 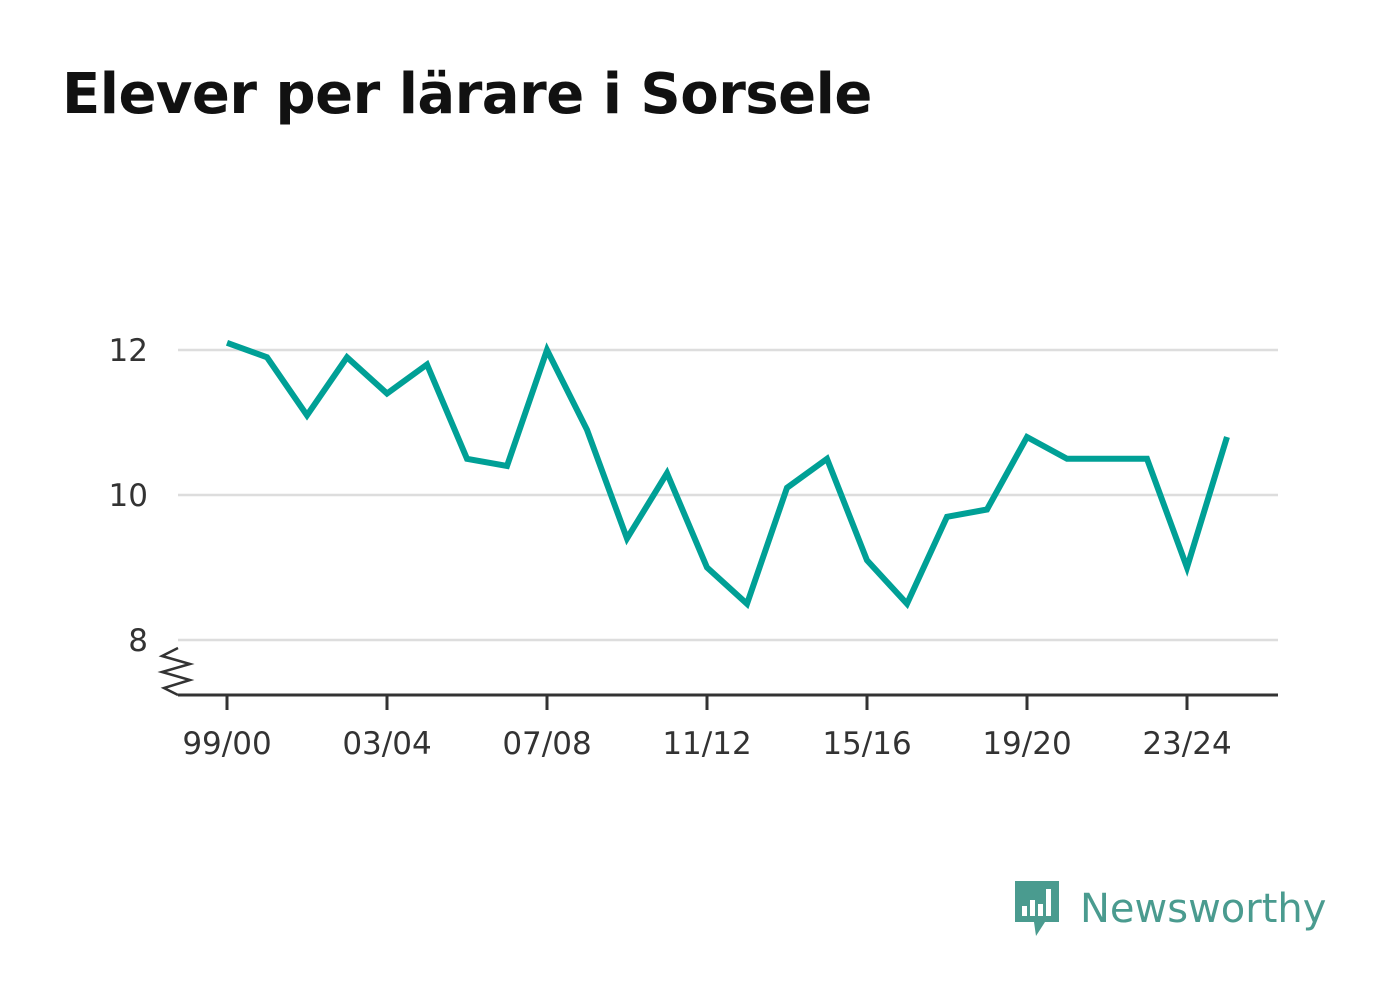 What do you see at coordinates (717, 671) in the screenshot?
I see `x-axis` at bounding box center [717, 671].